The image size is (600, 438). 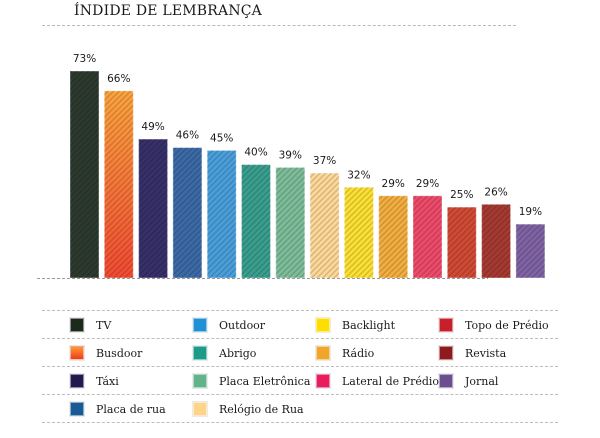 I want to click on legend-item-taxi: Táxi, so click(x=94, y=381).